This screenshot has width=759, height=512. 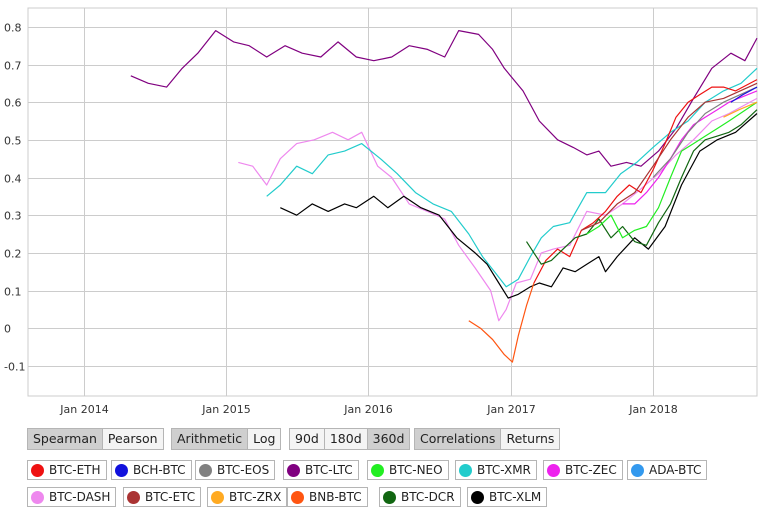 I want to click on series-line-bnb-btc, so click(x=501, y=322).